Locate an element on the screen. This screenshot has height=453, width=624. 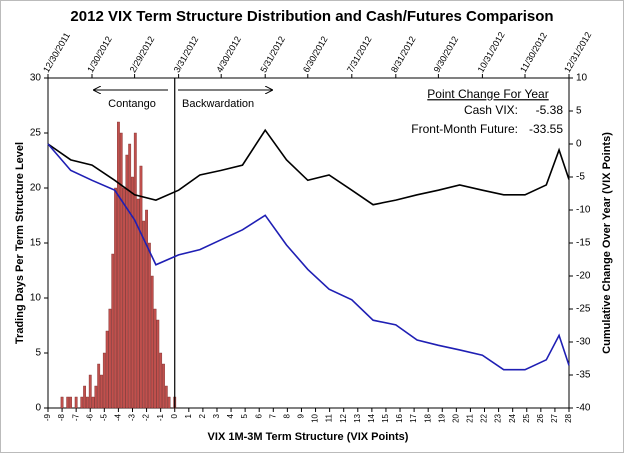
x-tick-label: 10 is located at coordinates (315, 417).